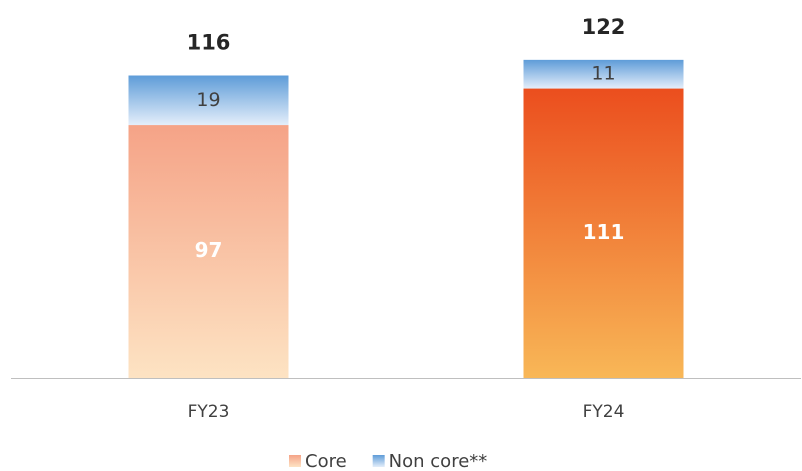 Image resolution: width=802 pixels, height=471 pixels. What do you see at coordinates (388, 461) in the screenshot?
I see `legend: Core Non core**` at bounding box center [388, 461].